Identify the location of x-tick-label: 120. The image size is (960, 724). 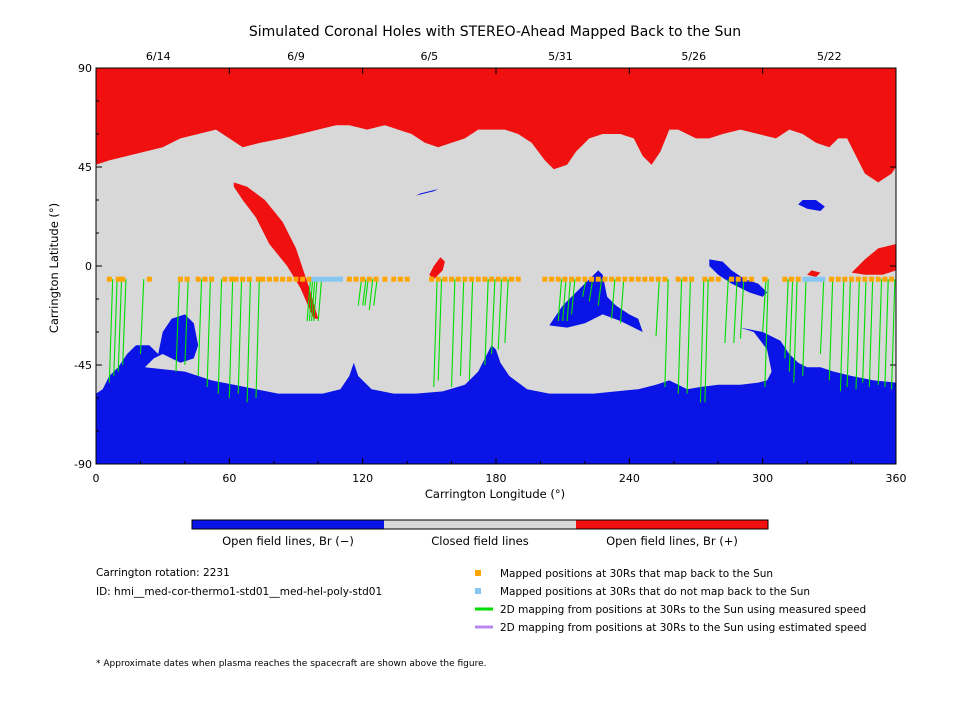
(362, 478).